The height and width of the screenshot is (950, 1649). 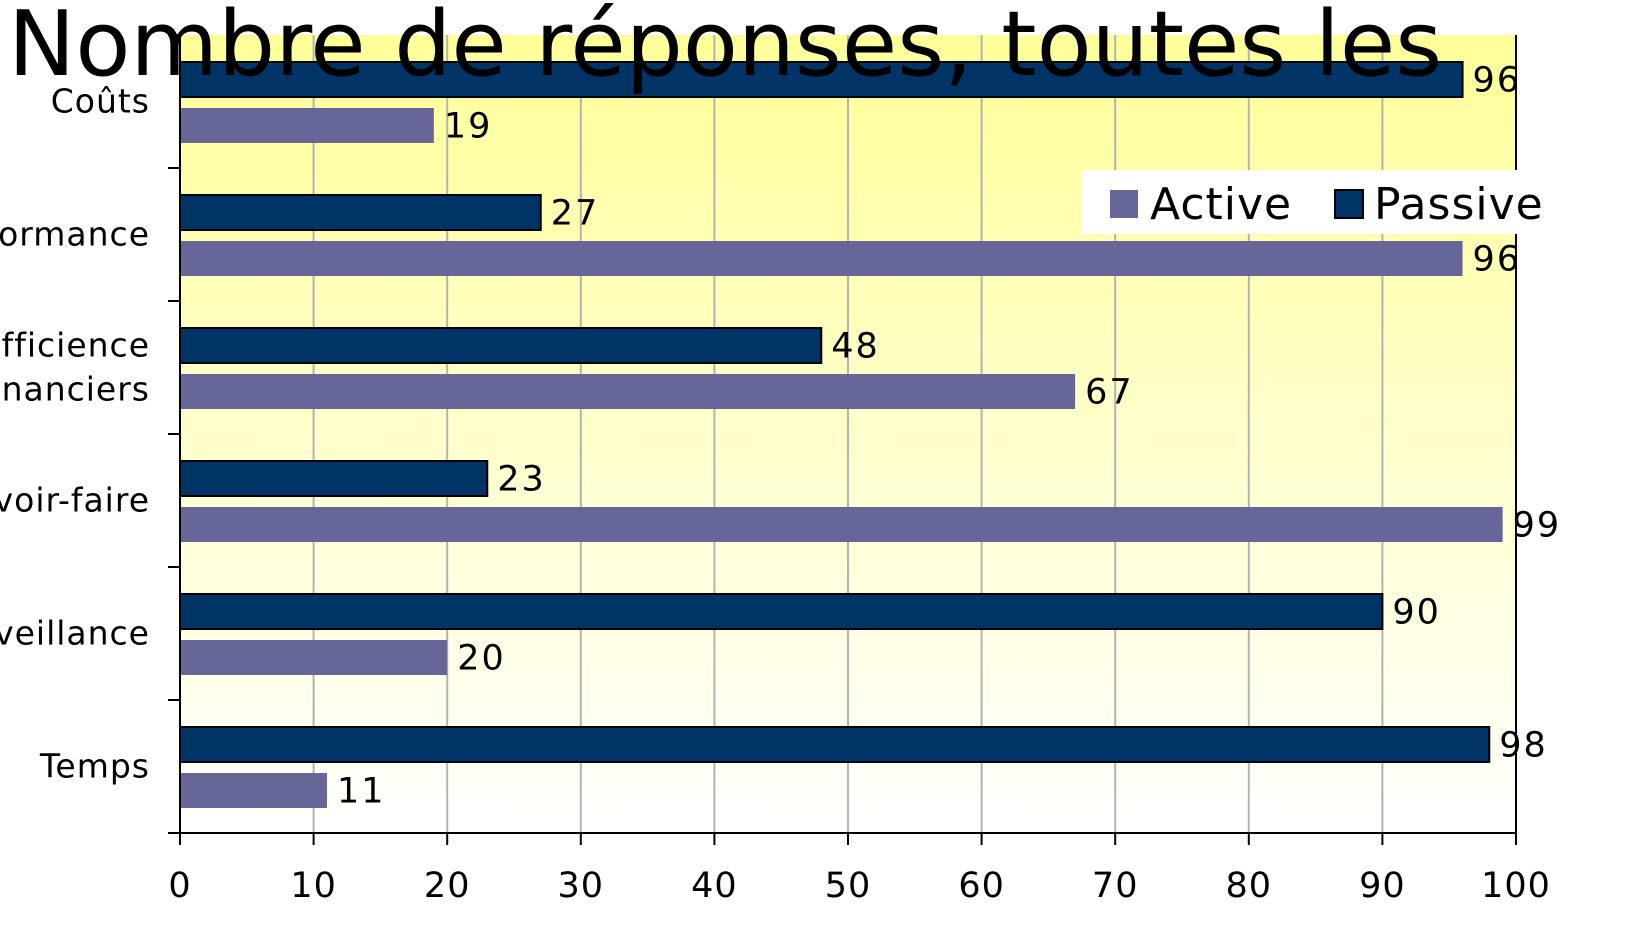 I want to click on passive-data-label: 90, so click(x=1416, y=613).